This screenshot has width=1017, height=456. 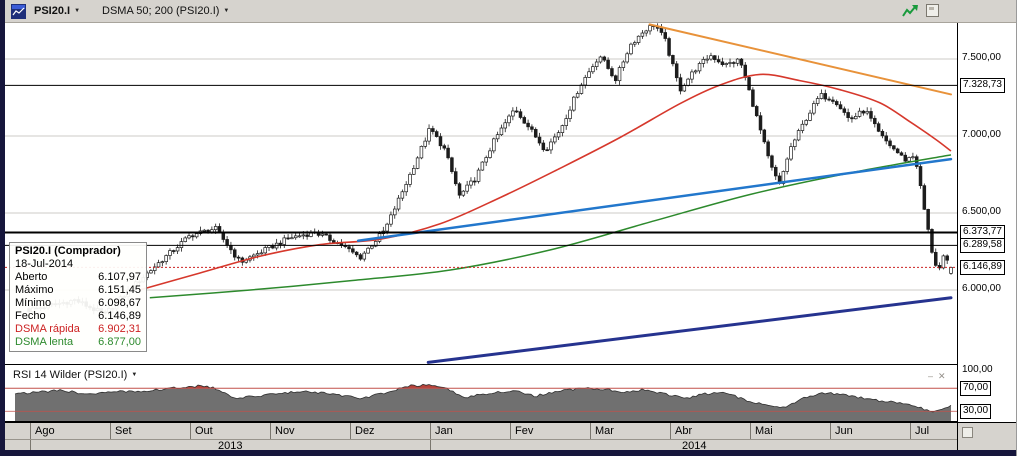 What do you see at coordinates (44, 264) in the screenshot?
I see `tooltip-date: 18-Jul-2014` at bounding box center [44, 264].